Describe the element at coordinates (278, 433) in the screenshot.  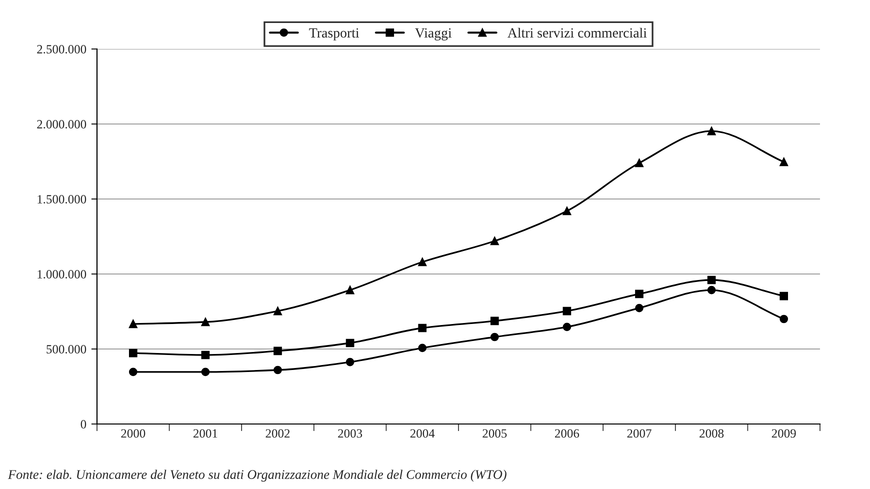
I see `x-tick-label: 2002` at that location.